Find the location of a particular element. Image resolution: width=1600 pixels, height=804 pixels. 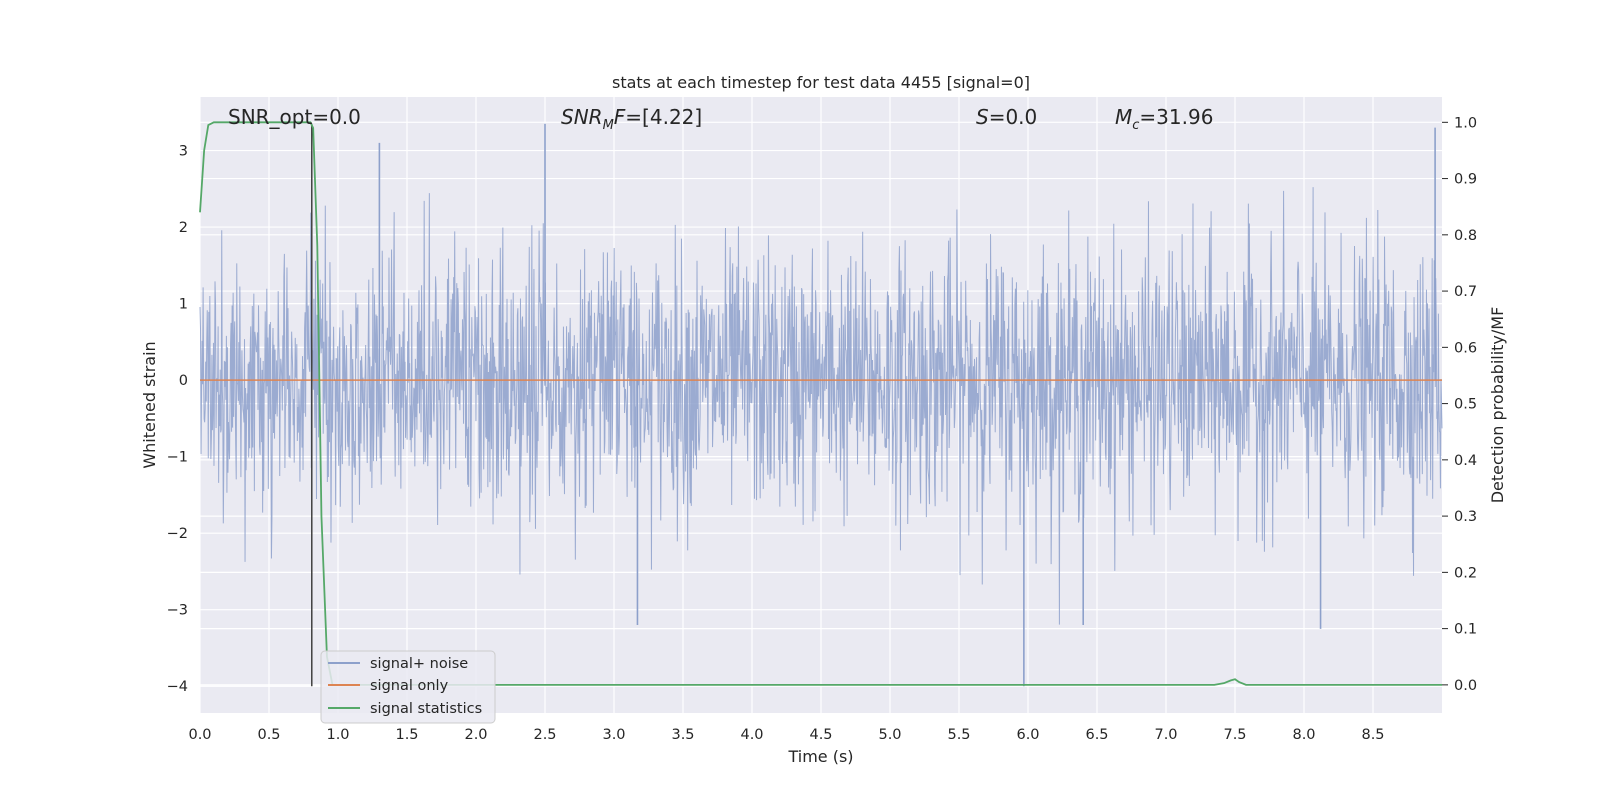

y-axis-label-right: Detection probability/MF is located at coordinates (1497, 405).